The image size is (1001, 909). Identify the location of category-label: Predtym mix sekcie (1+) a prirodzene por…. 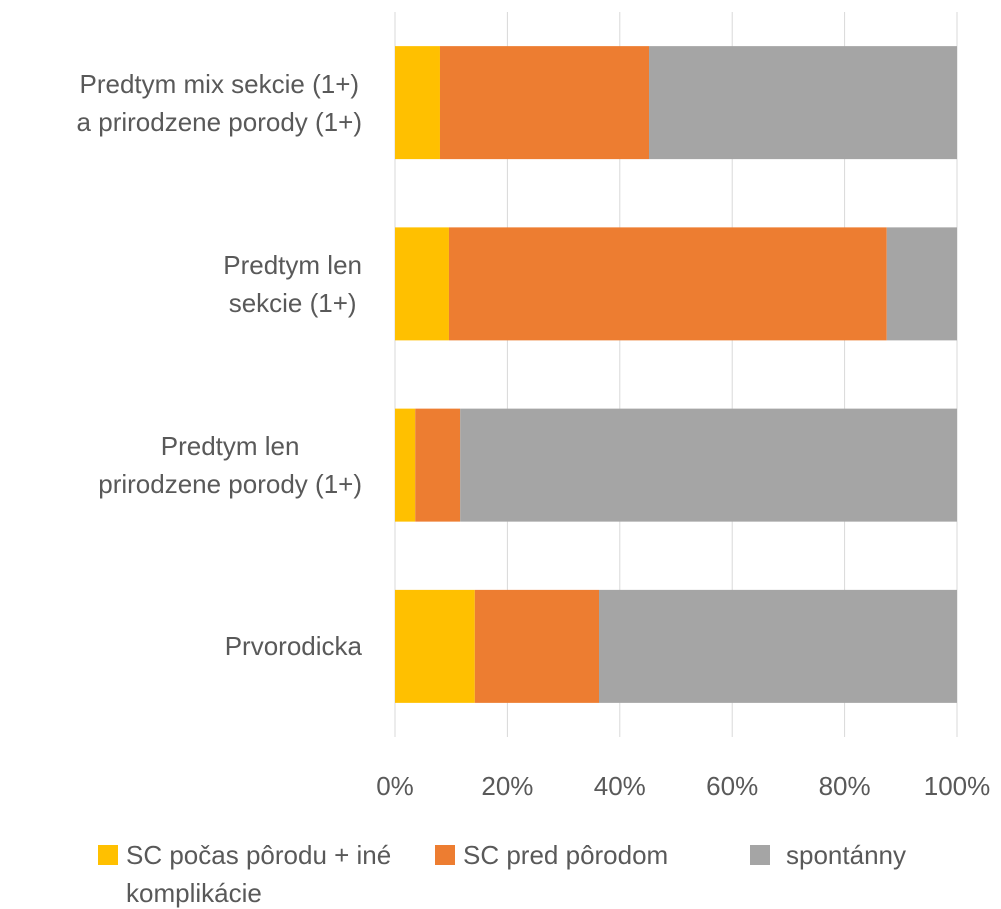
(219, 102).